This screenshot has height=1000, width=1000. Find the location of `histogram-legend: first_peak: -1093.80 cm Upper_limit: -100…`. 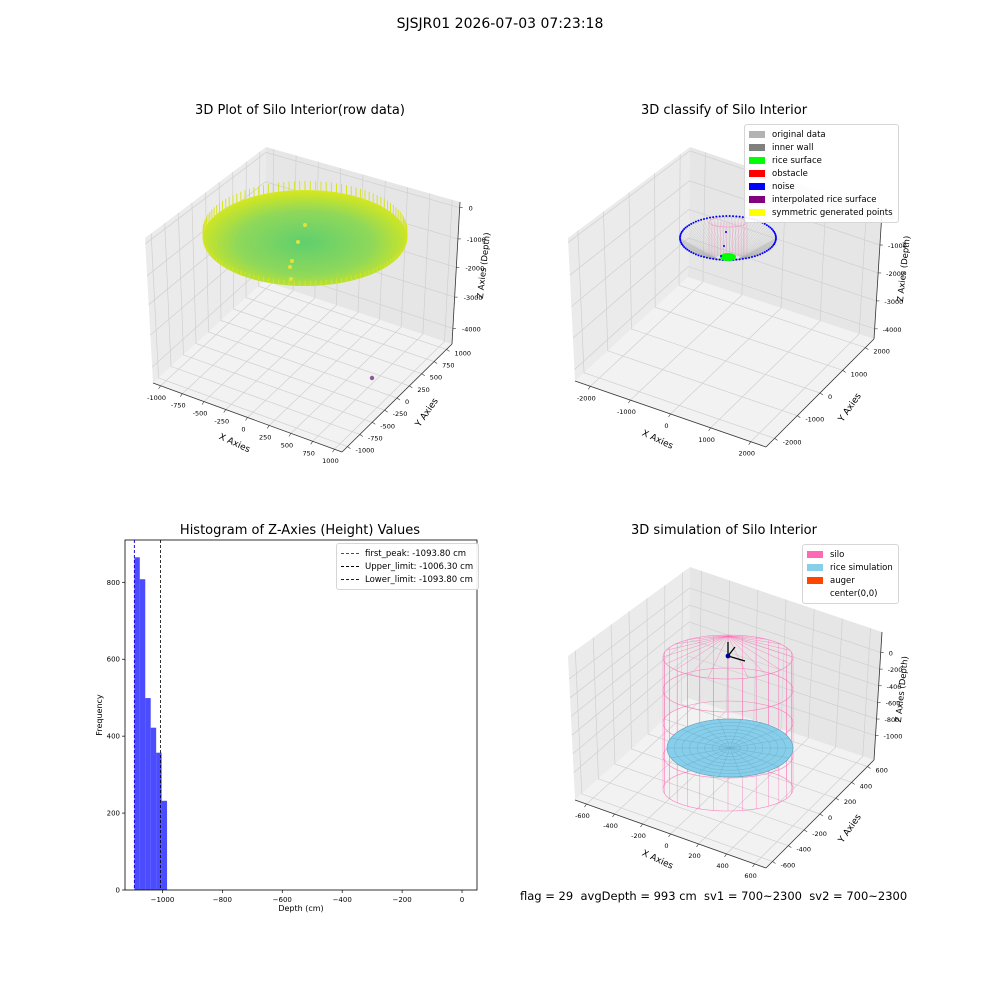

histogram-legend: first_peak: -1093.80 cm Upper_limit: -100… is located at coordinates (408, 566).